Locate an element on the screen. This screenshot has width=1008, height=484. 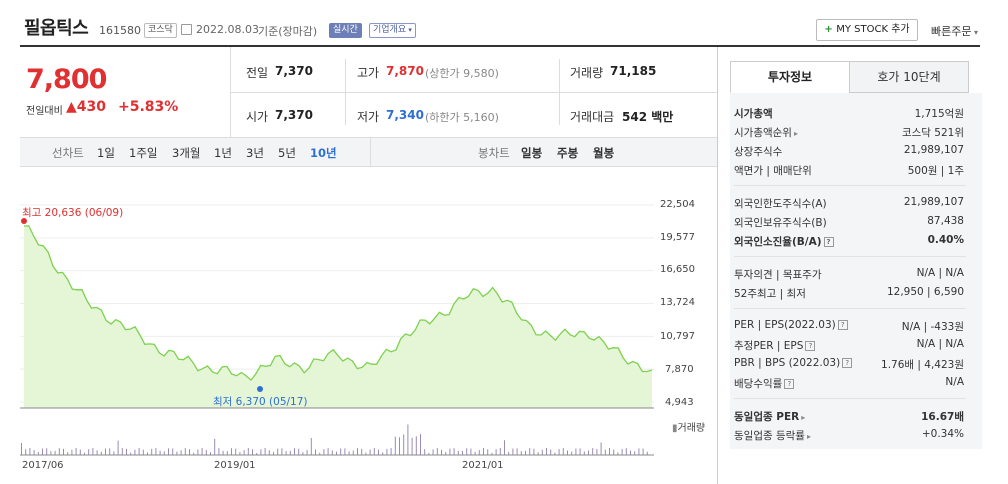
realtime-badge: 실시간 is located at coordinates (345, 30).